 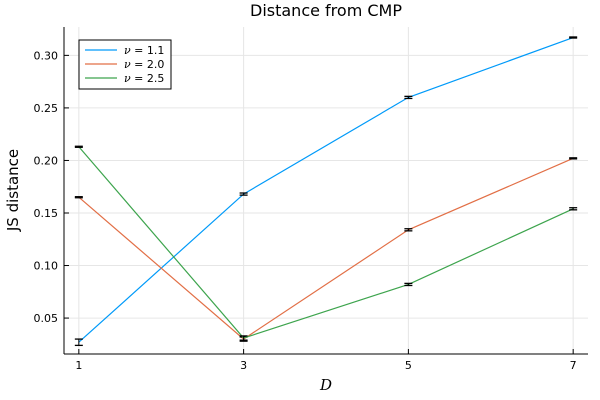 I want to click on y-tick-label: 0.25, so click(x=46, y=108).